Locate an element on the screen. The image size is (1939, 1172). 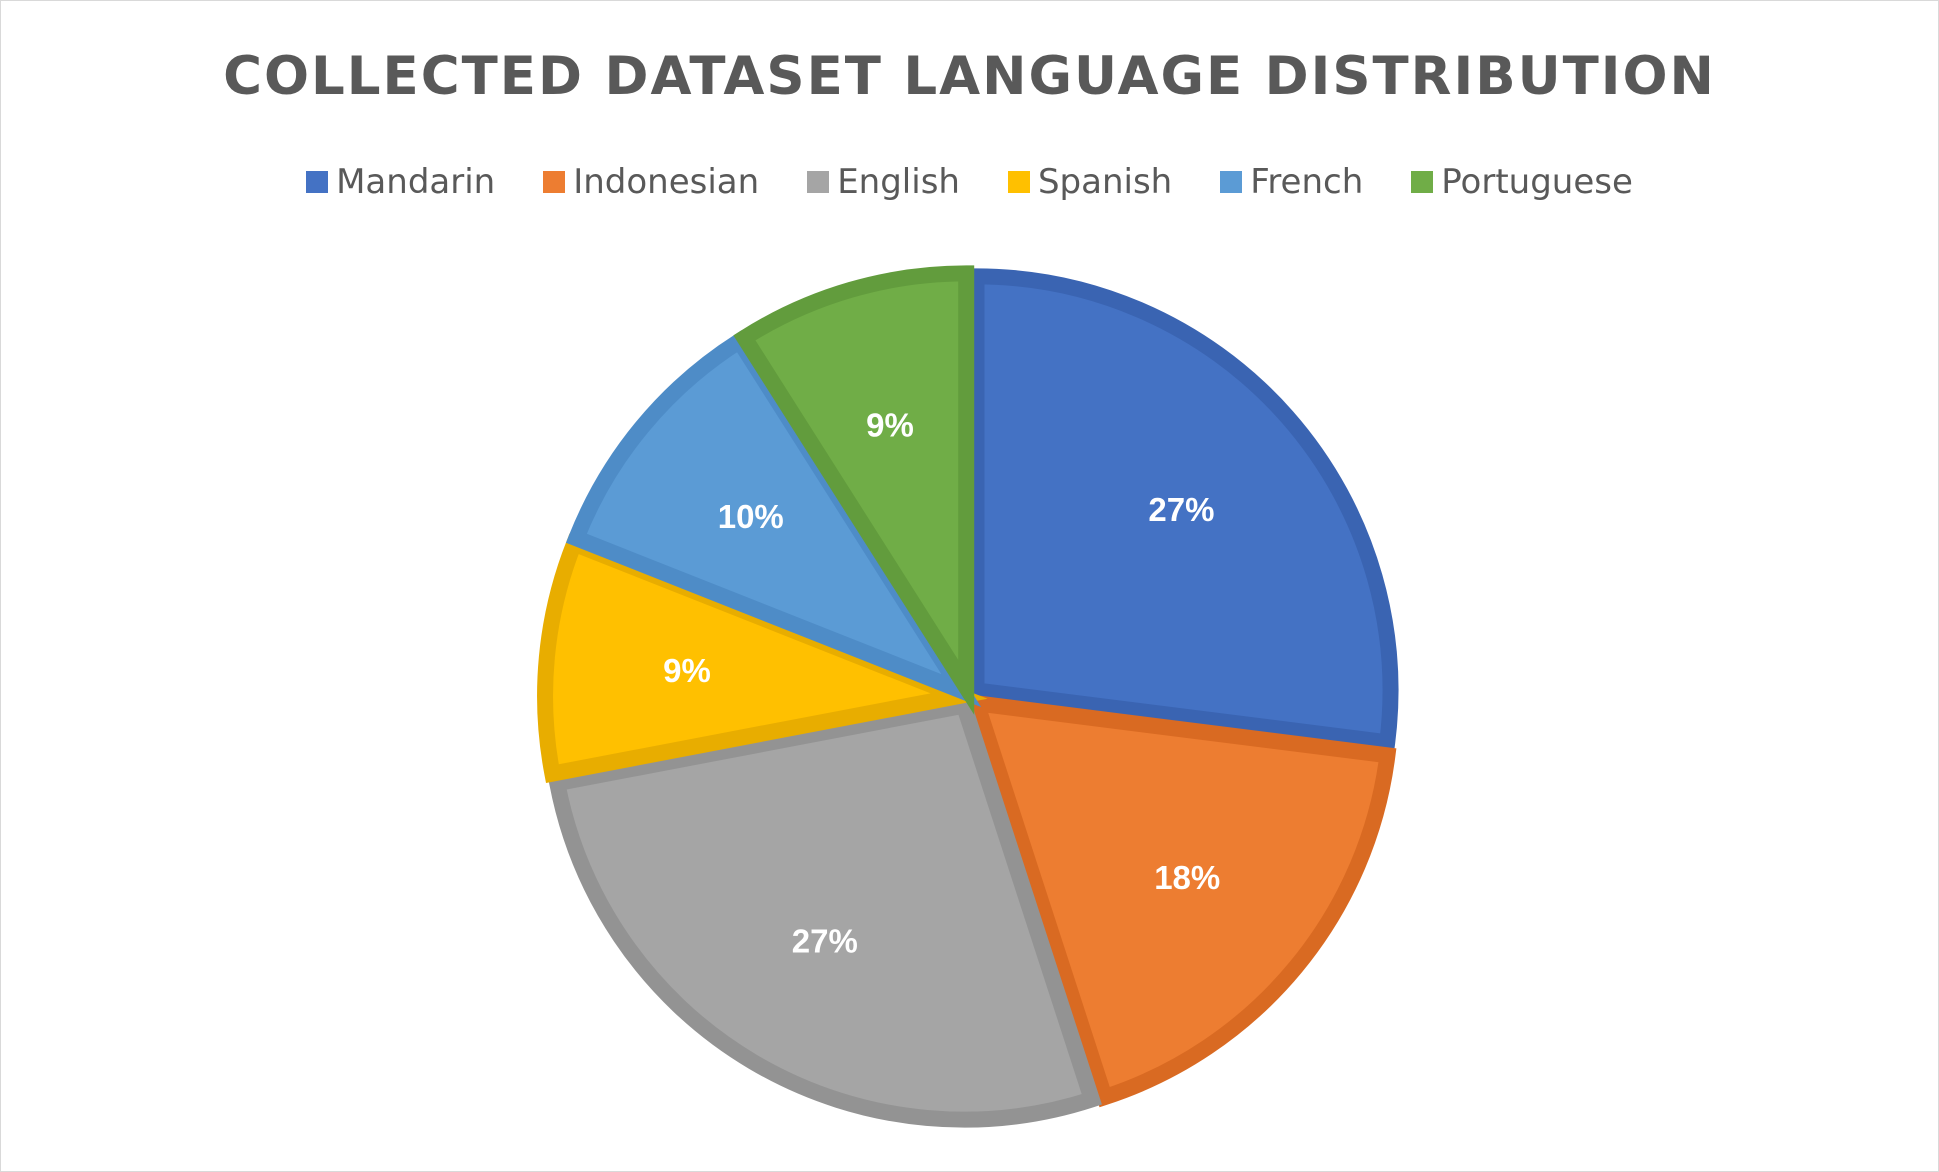
legend-label-english: English is located at coordinates (898, 182).